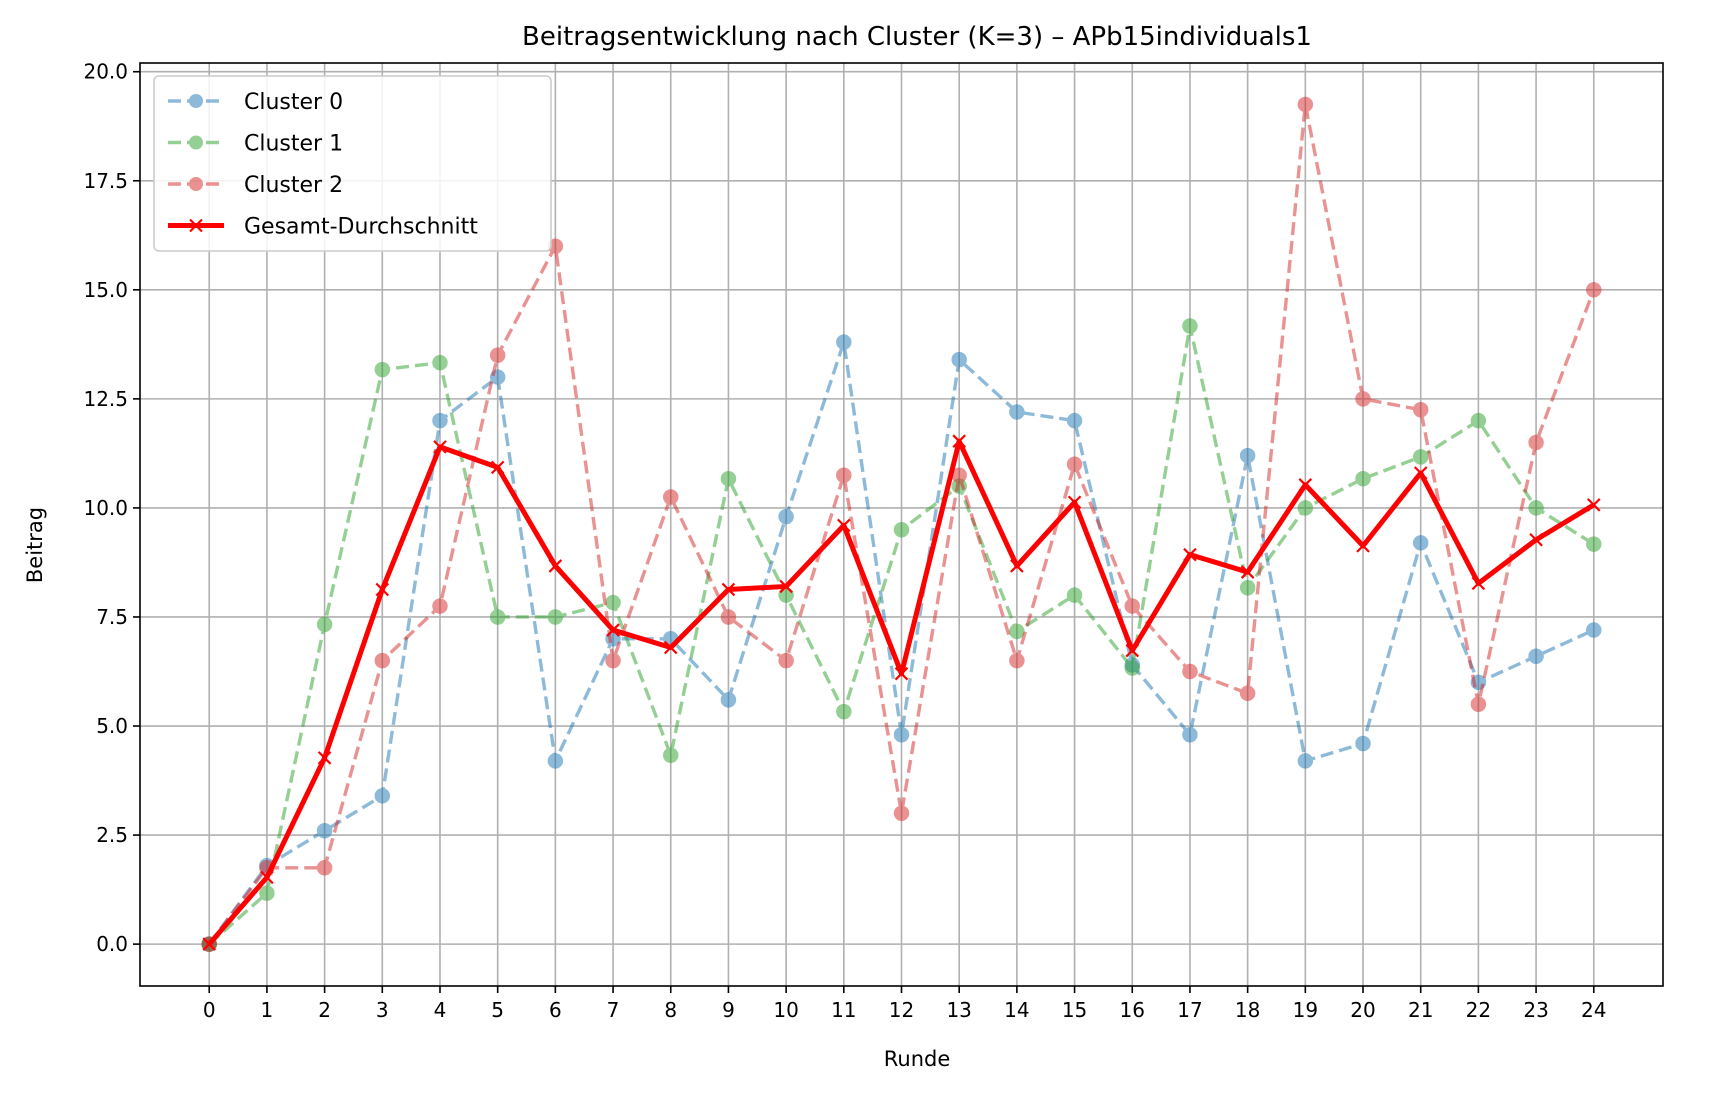 The height and width of the screenshot is (1093, 1710). What do you see at coordinates (324, 1010) in the screenshot?
I see `x-tick-label: 2` at bounding box center [324, 1010].